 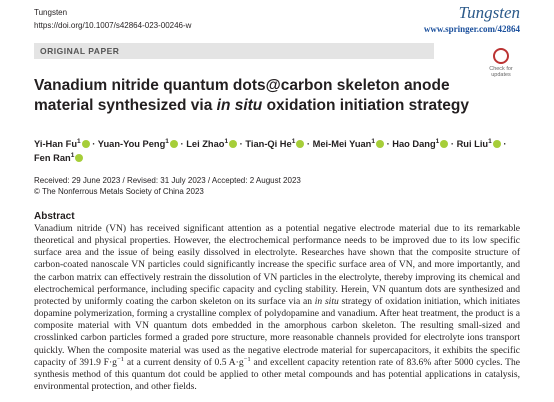 I want to click on abstract-heading: Abstract, so click(x=54, y=216).